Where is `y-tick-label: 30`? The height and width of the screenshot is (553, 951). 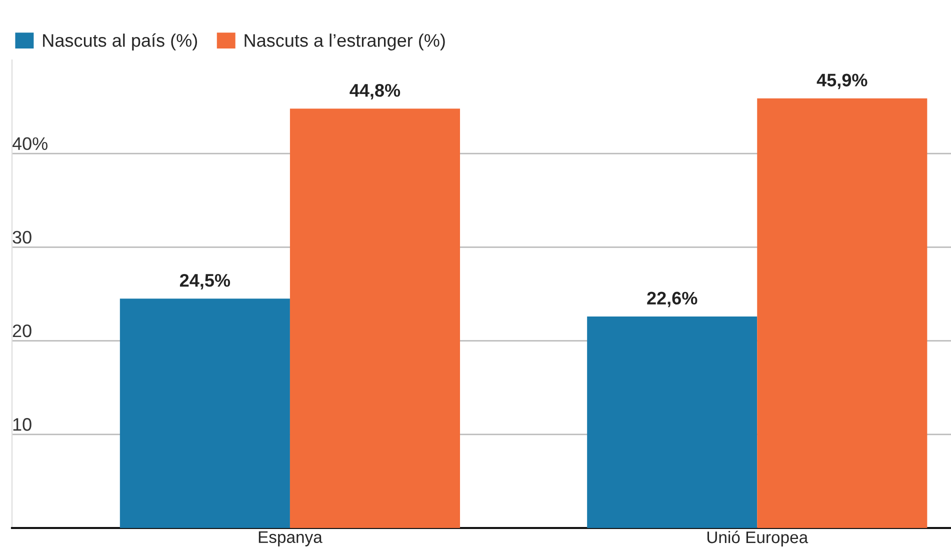
y-tick-label: 30 is located at coordinates (22, 237).